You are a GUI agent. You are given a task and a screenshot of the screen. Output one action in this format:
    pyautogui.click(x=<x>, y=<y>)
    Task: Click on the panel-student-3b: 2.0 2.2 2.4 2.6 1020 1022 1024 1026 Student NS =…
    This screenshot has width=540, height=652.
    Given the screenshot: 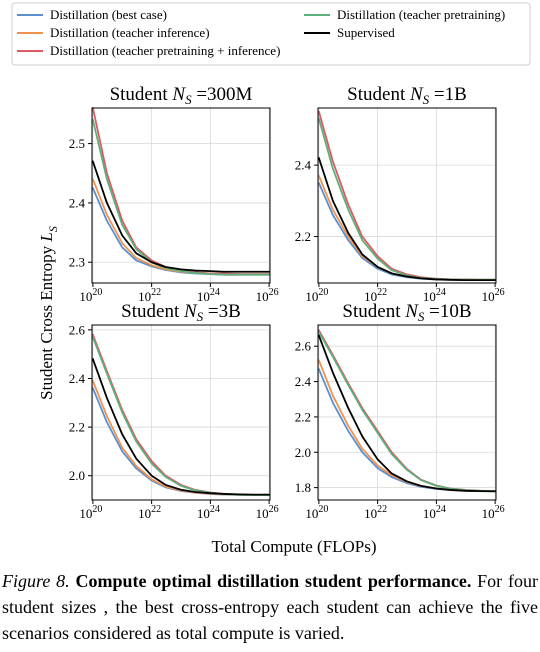 What is the action you would take?
    pyautogui.click(x=174, y=411)
    